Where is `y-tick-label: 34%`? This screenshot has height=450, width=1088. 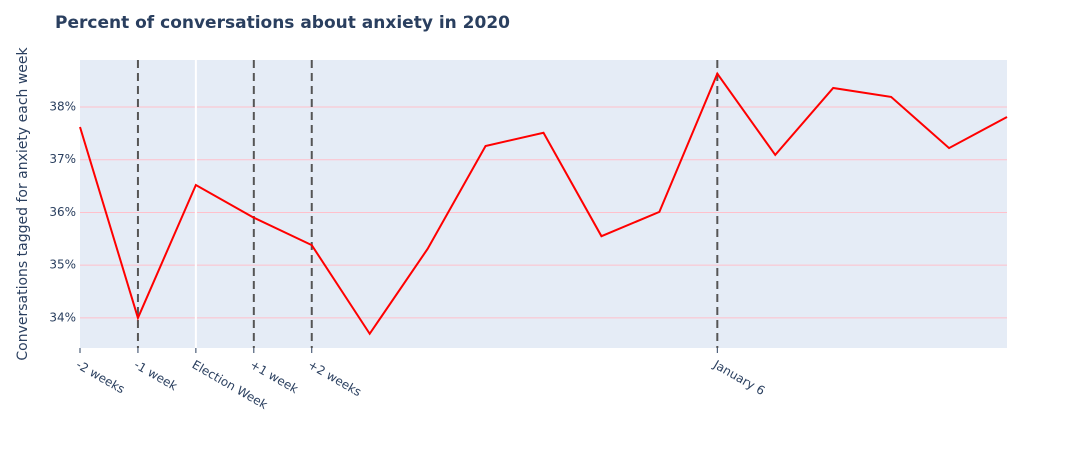
y-tick-label: 34% is located at coordinates (62, 317).